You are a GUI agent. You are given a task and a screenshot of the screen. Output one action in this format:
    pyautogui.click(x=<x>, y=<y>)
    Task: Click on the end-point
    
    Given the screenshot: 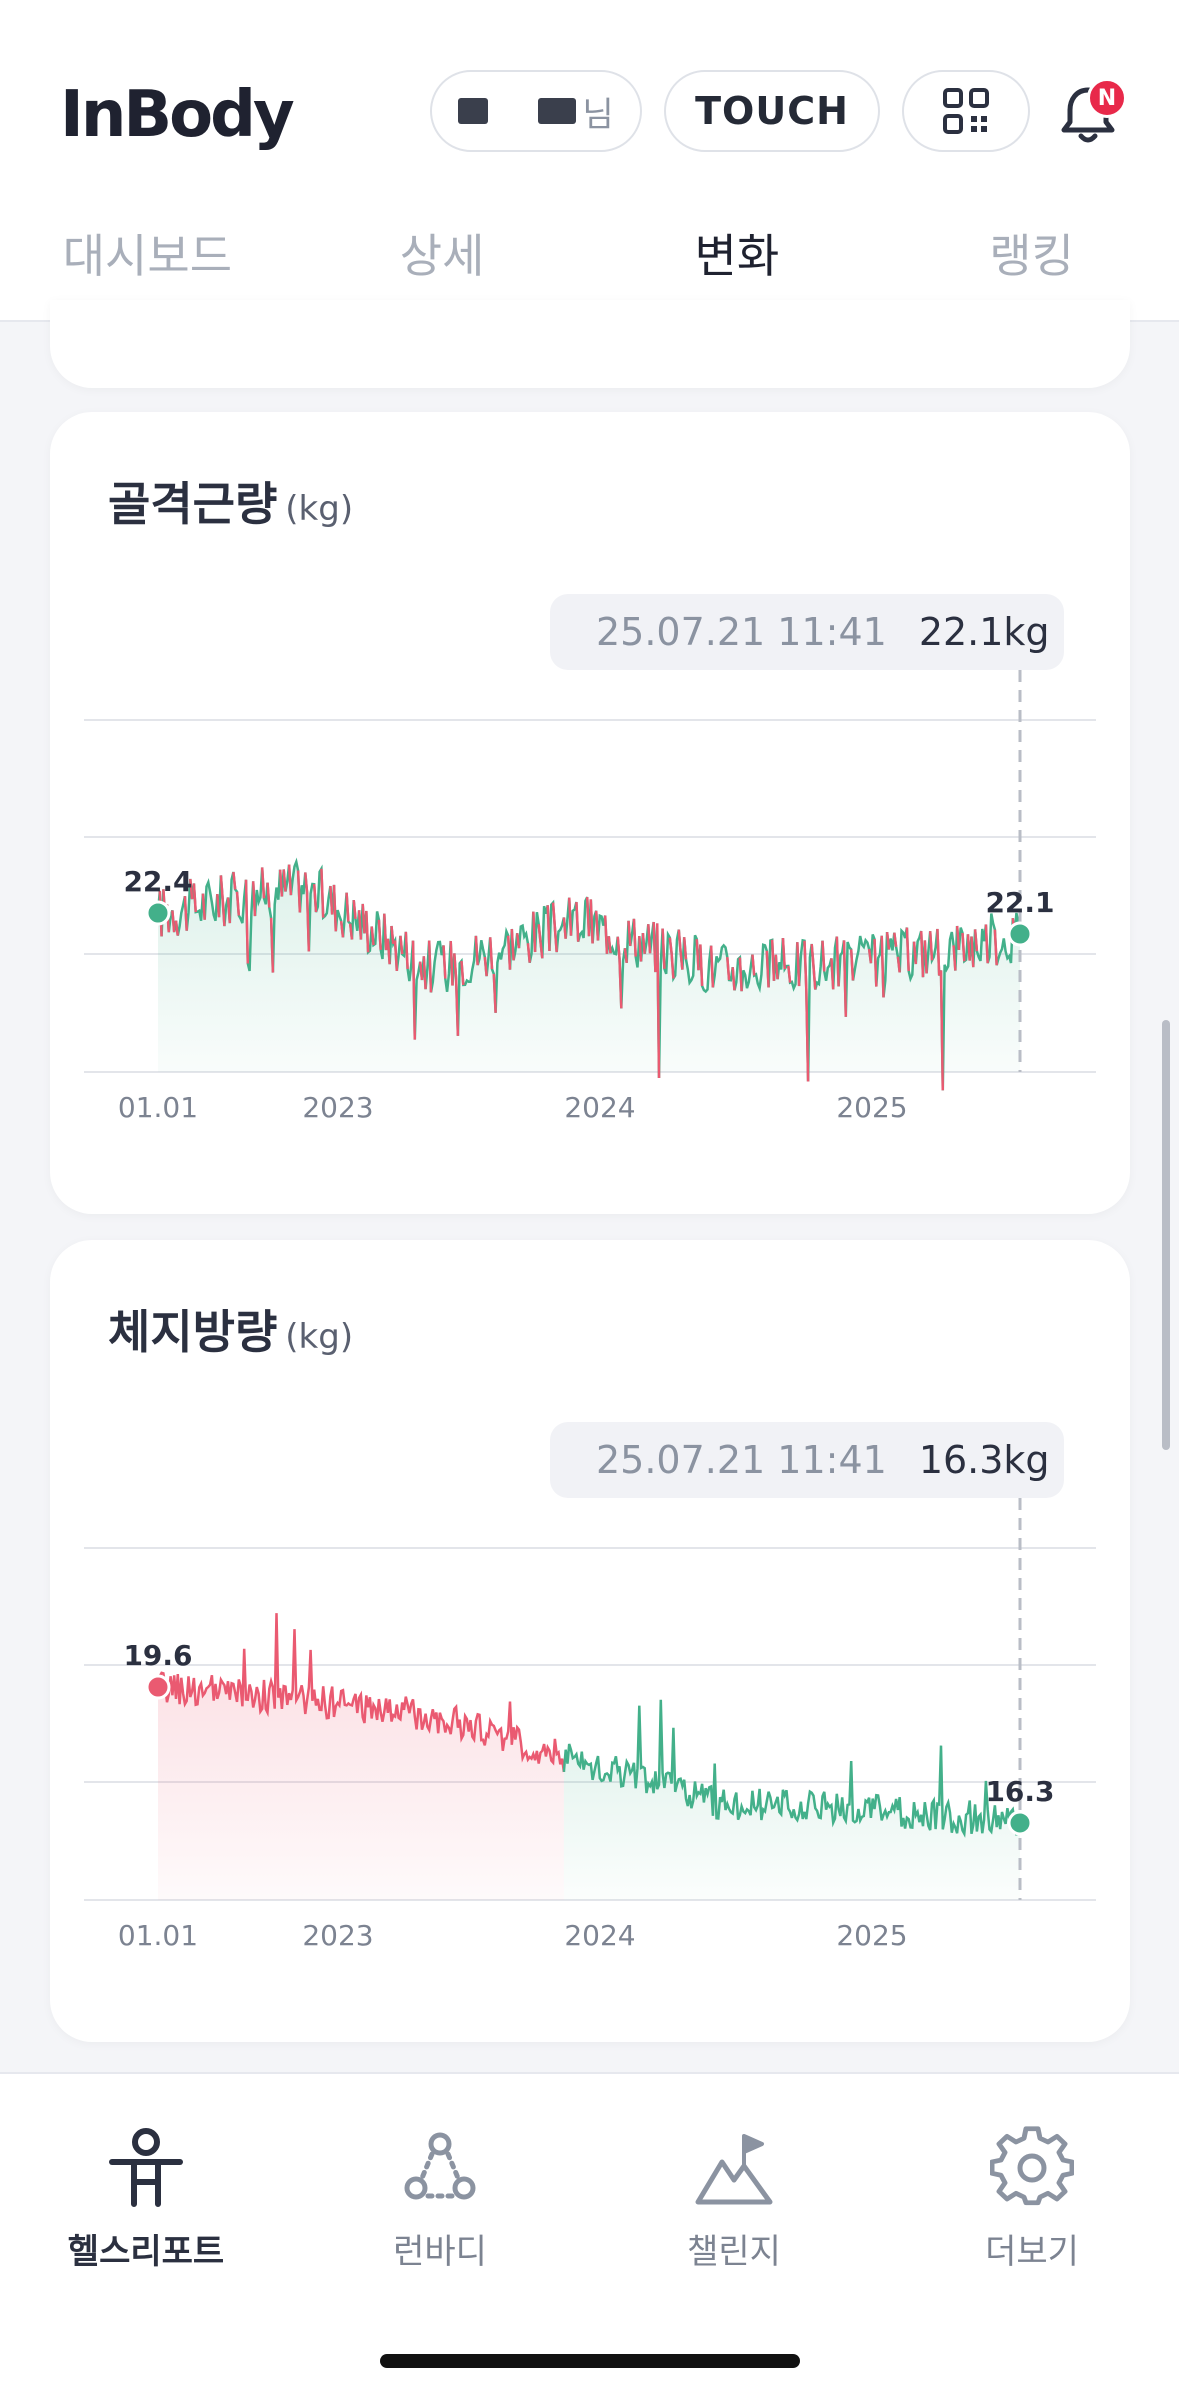 What is the action you would take?
    pyautogui.click(x=1020, y=1823)
    